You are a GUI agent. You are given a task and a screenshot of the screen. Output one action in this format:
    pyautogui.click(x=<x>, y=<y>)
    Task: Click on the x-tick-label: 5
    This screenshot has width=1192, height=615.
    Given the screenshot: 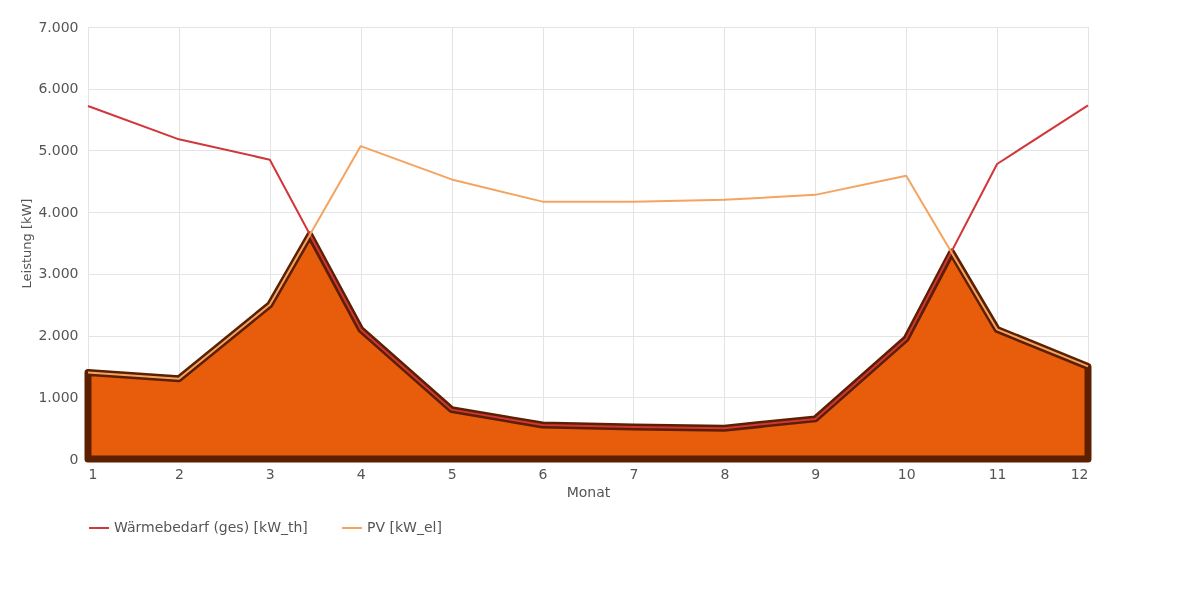 What is the action you would take?
    pyautogui.click(x=452, y=473)
    